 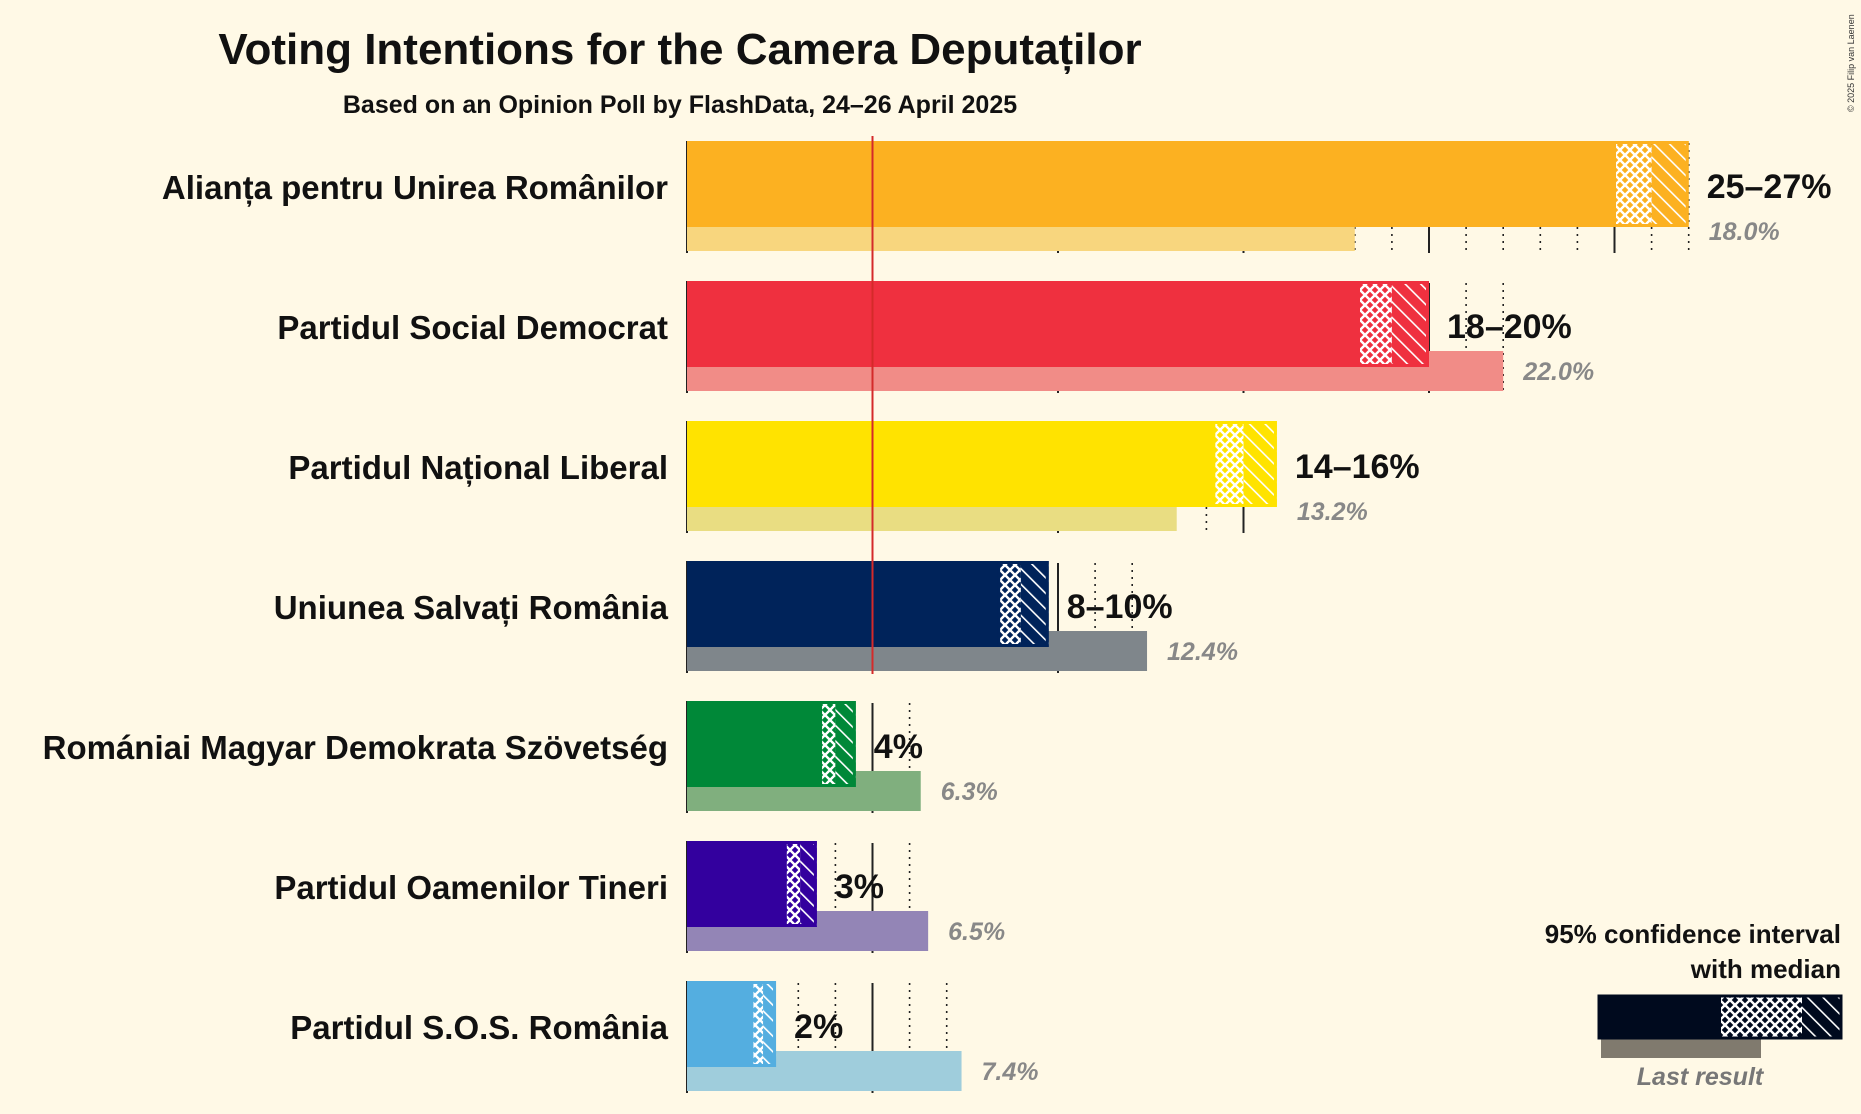 I want to click on party-label: Partidul Național Liberal, so click(x=478, y=468).